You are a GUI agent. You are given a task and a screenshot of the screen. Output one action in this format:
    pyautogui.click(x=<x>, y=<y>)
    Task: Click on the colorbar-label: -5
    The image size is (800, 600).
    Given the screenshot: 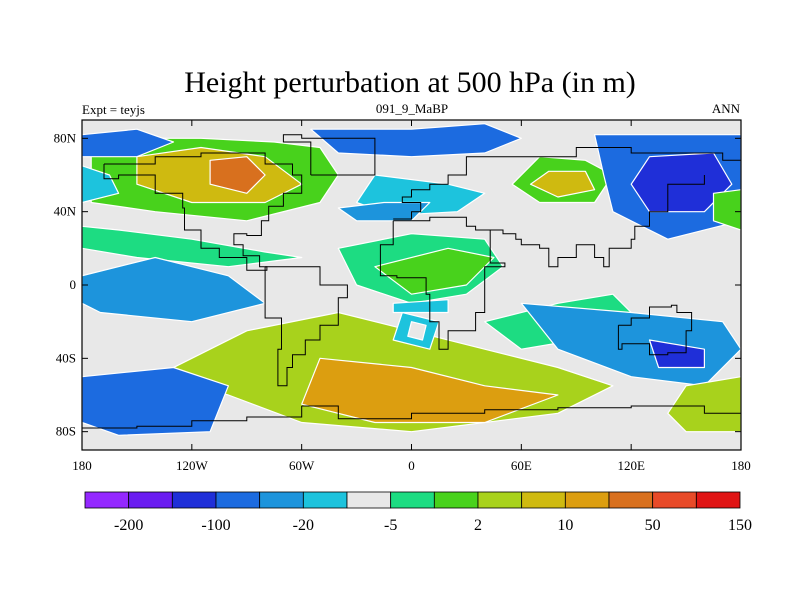 What is the action you would take?
    pyautogui.click(x=390, y=525)
    